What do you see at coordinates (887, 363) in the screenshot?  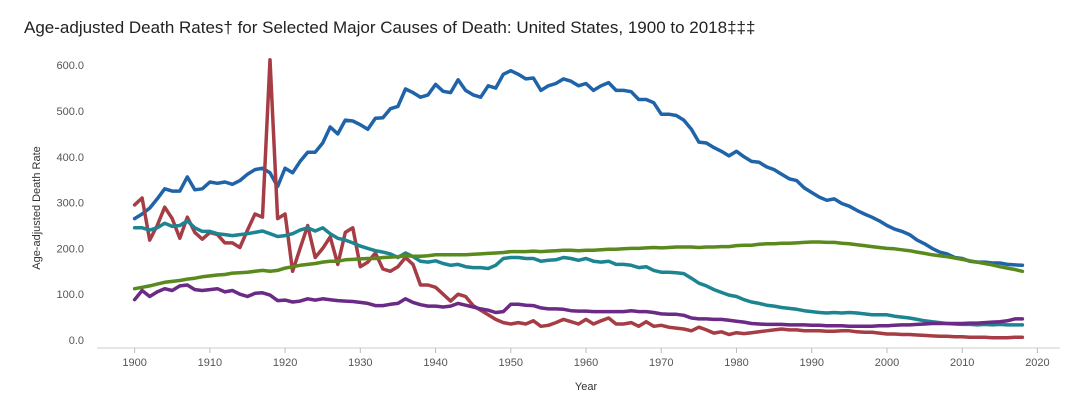 I see `x-tick-label: 2000` at bounding box center [887, 363].